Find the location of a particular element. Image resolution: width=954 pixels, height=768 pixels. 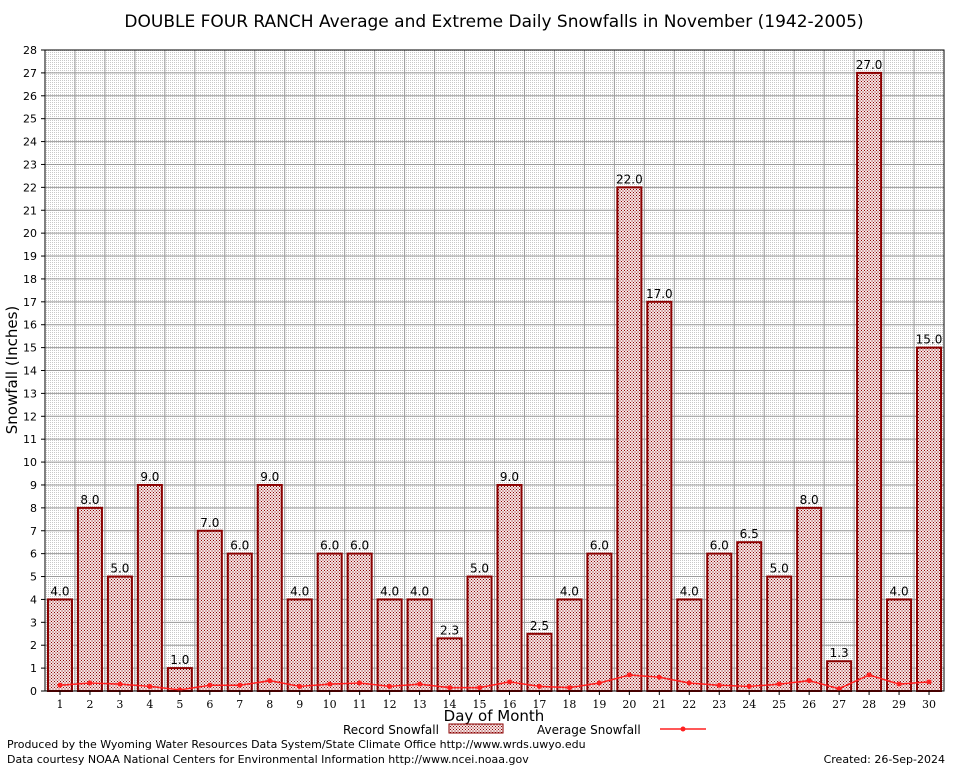

y-tick-label: 6 is located at coordinates (33, 554).